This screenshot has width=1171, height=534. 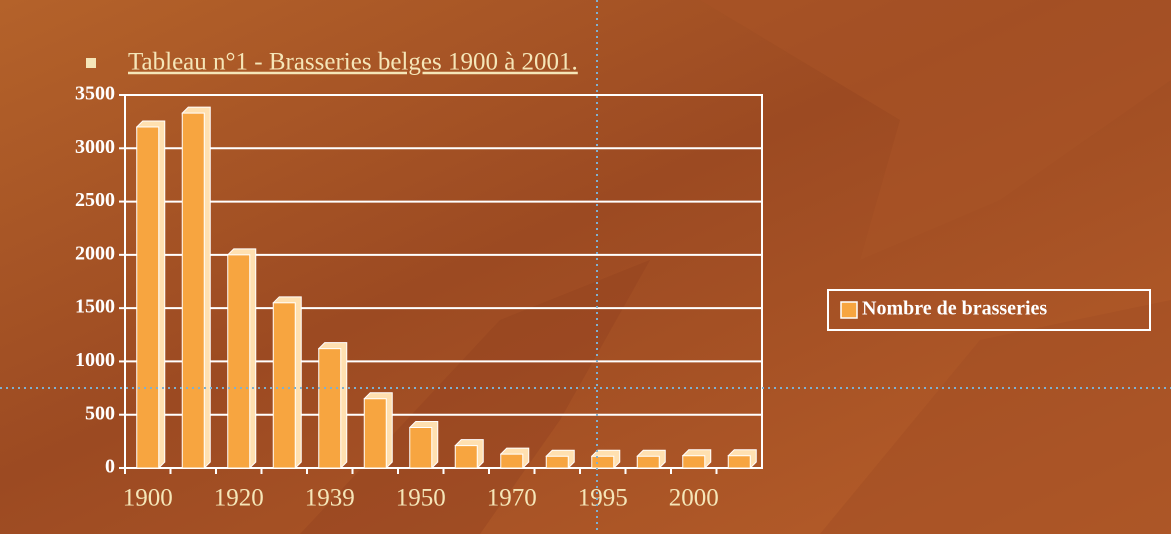 What do you see at coordinates (694, 498) in the screenshot?
I see `x-tick-label: 2000` at bounding box center [694, 498].